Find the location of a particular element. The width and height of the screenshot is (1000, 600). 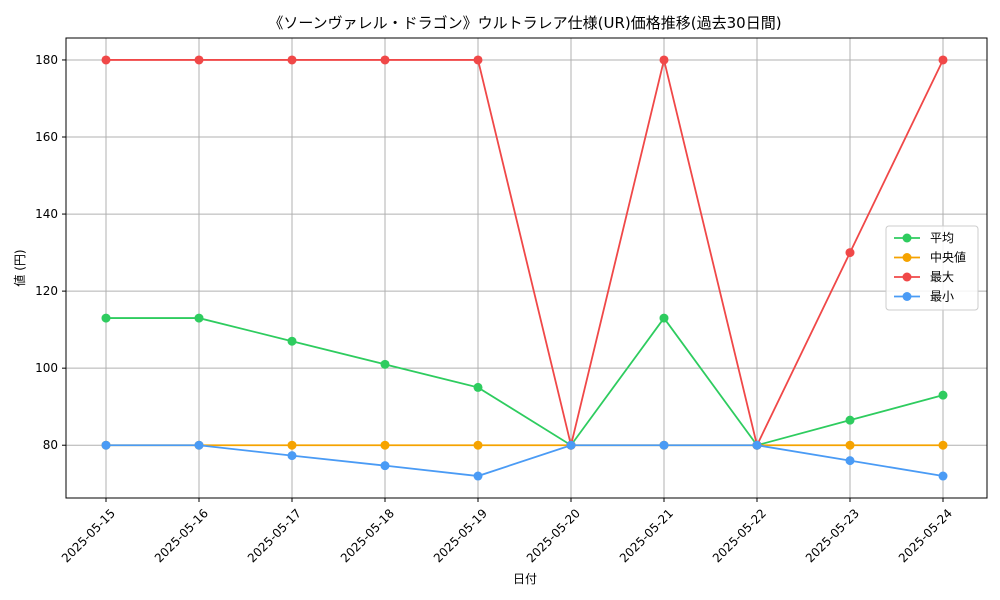

y-tick-label: 180 is located at coordinates (46, 60).